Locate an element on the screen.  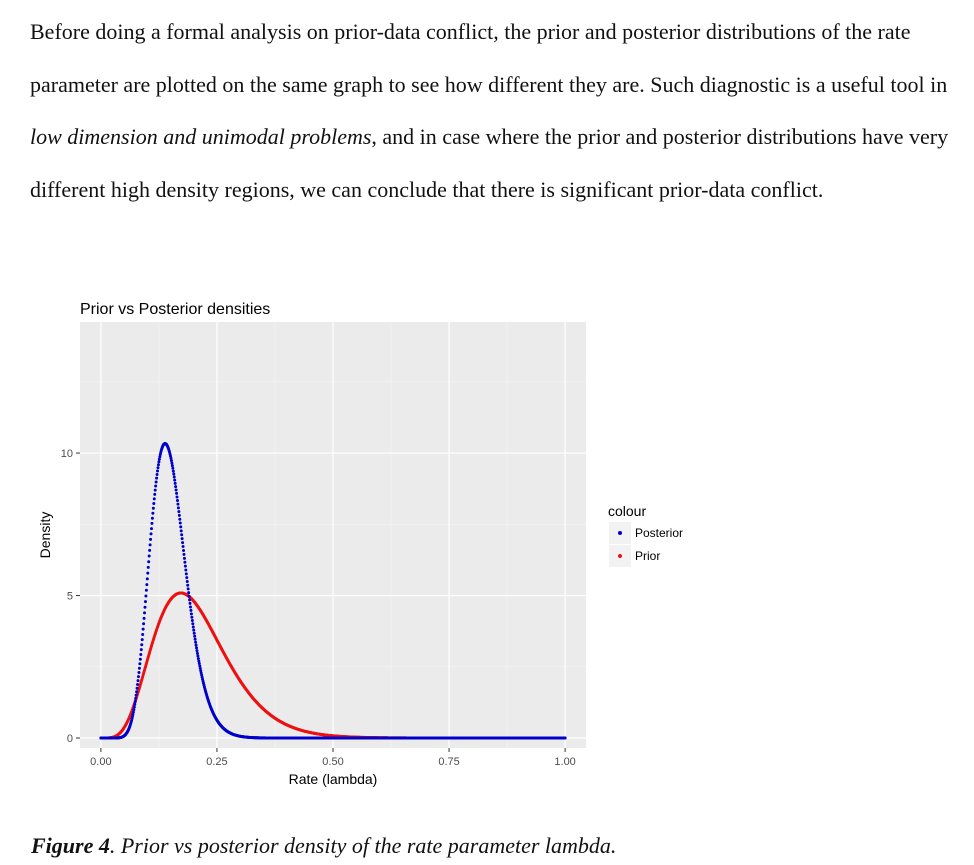
y-axis-label: Density is located at coordinates (45, 535).